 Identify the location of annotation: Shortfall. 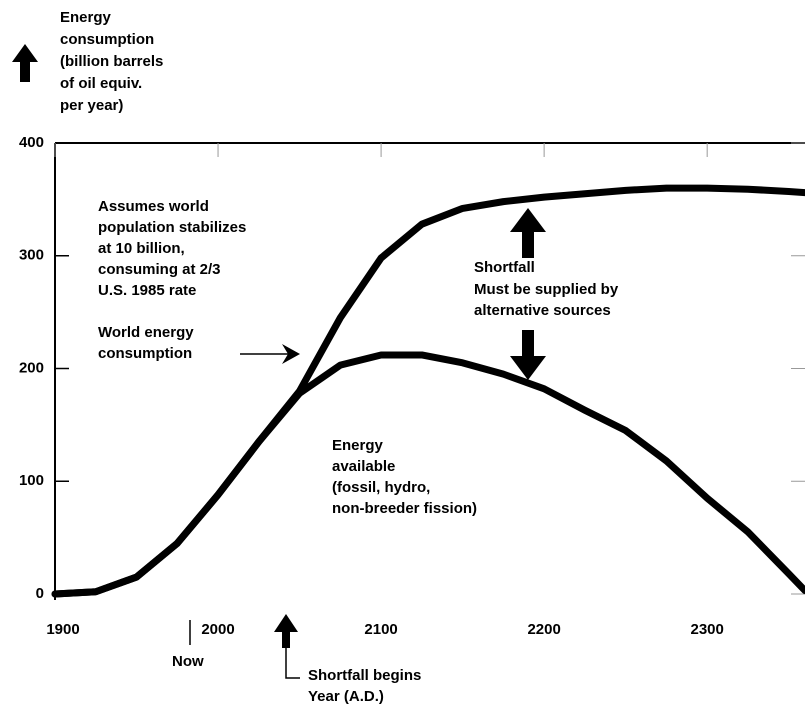
(504, 267).